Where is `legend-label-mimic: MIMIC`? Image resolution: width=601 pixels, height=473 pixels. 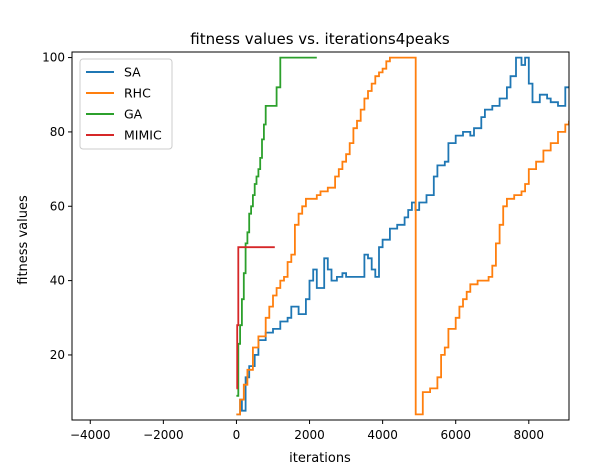 legend-label-mimic: MIMIC is located at coordinates (143, 135).